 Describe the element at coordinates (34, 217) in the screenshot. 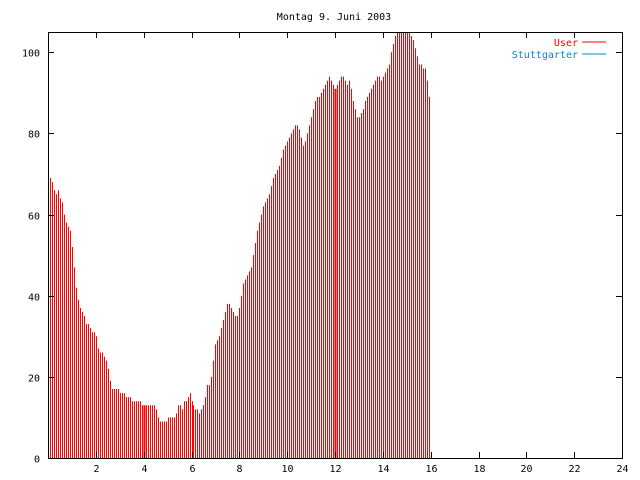

I see `y-tick-label: 60` at that location.